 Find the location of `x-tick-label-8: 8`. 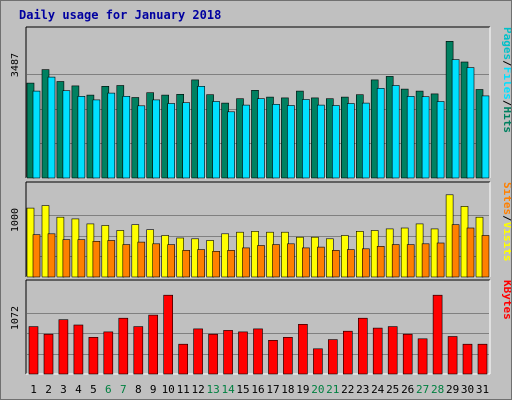

x-tick-label-8: 8 is located at coordinates (138, 389).